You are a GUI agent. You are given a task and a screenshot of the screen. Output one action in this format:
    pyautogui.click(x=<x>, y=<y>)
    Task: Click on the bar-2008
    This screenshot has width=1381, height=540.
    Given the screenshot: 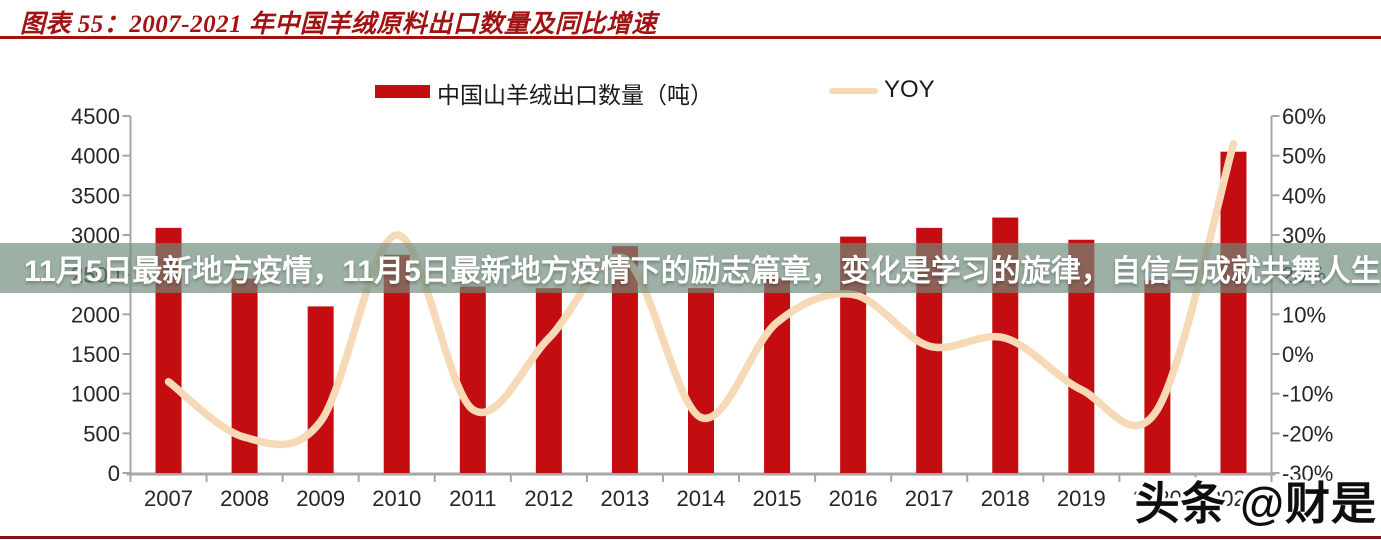 What is the action you would take?
    pyautogui.click(x=244, y=375)
    